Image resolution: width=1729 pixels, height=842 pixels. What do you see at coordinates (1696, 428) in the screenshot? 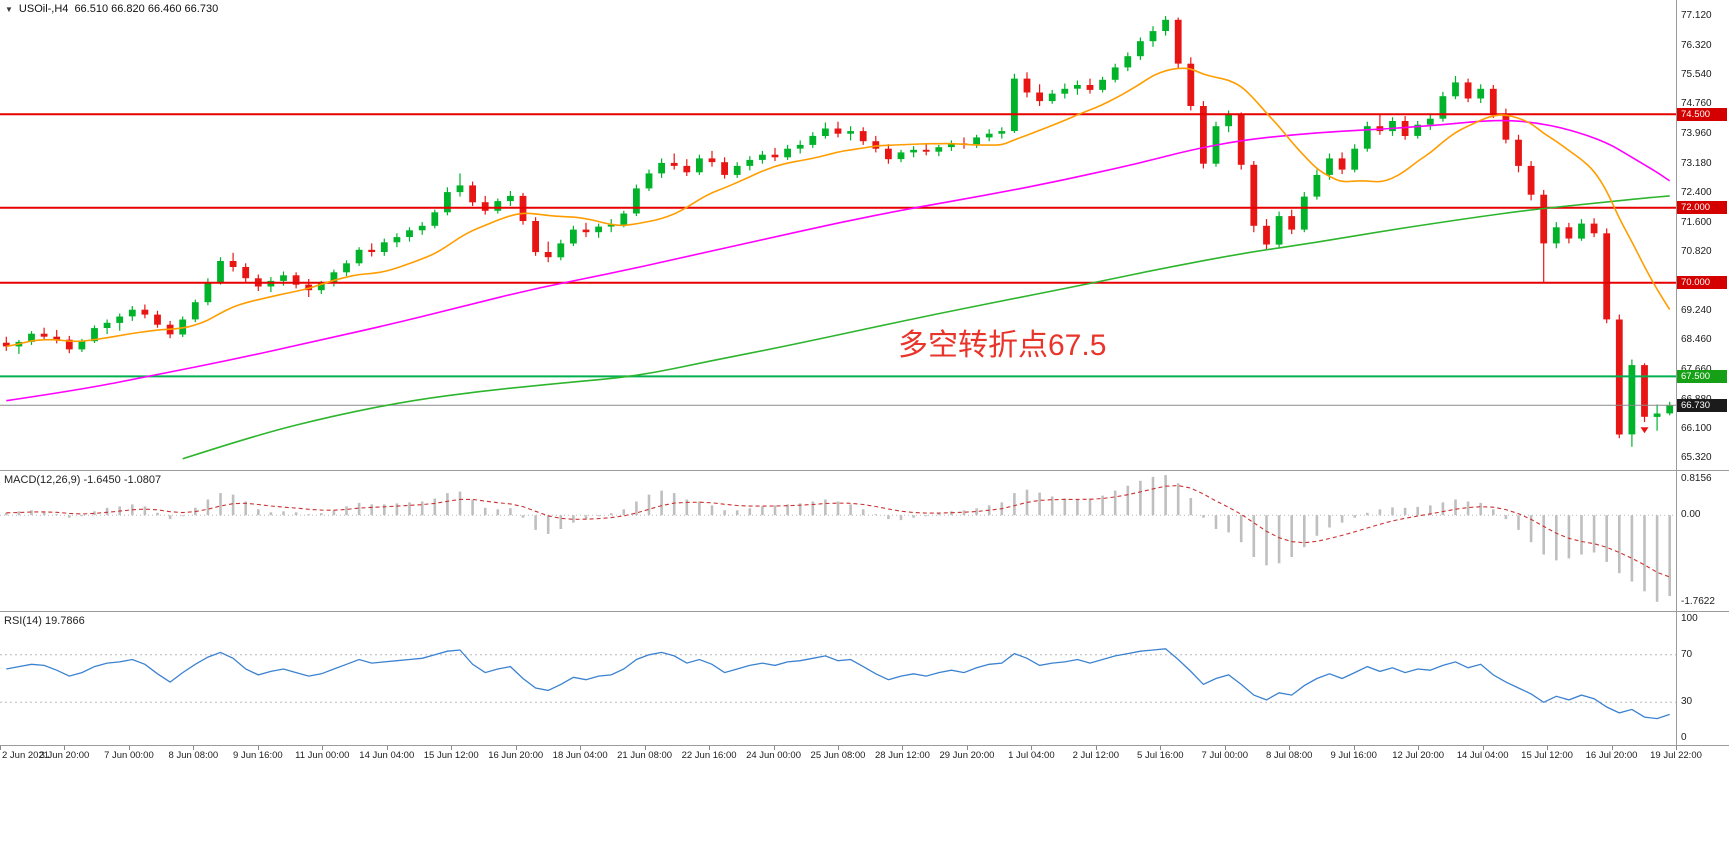
I see `price-axis-label: 66.100` at bounding box center [1696, 428].